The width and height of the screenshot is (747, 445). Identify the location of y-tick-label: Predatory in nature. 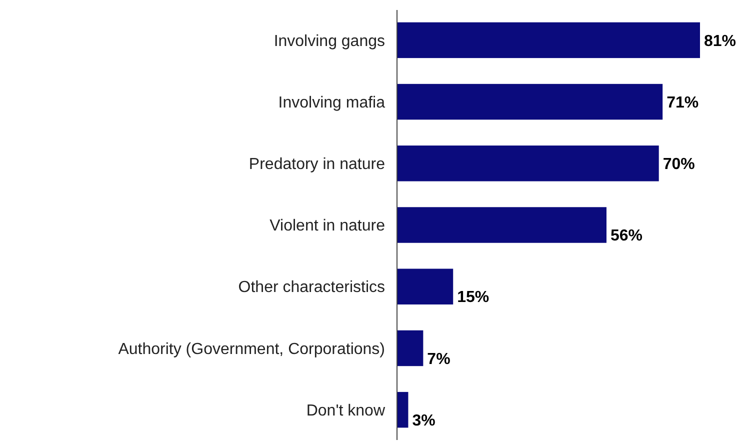
(317, 164).